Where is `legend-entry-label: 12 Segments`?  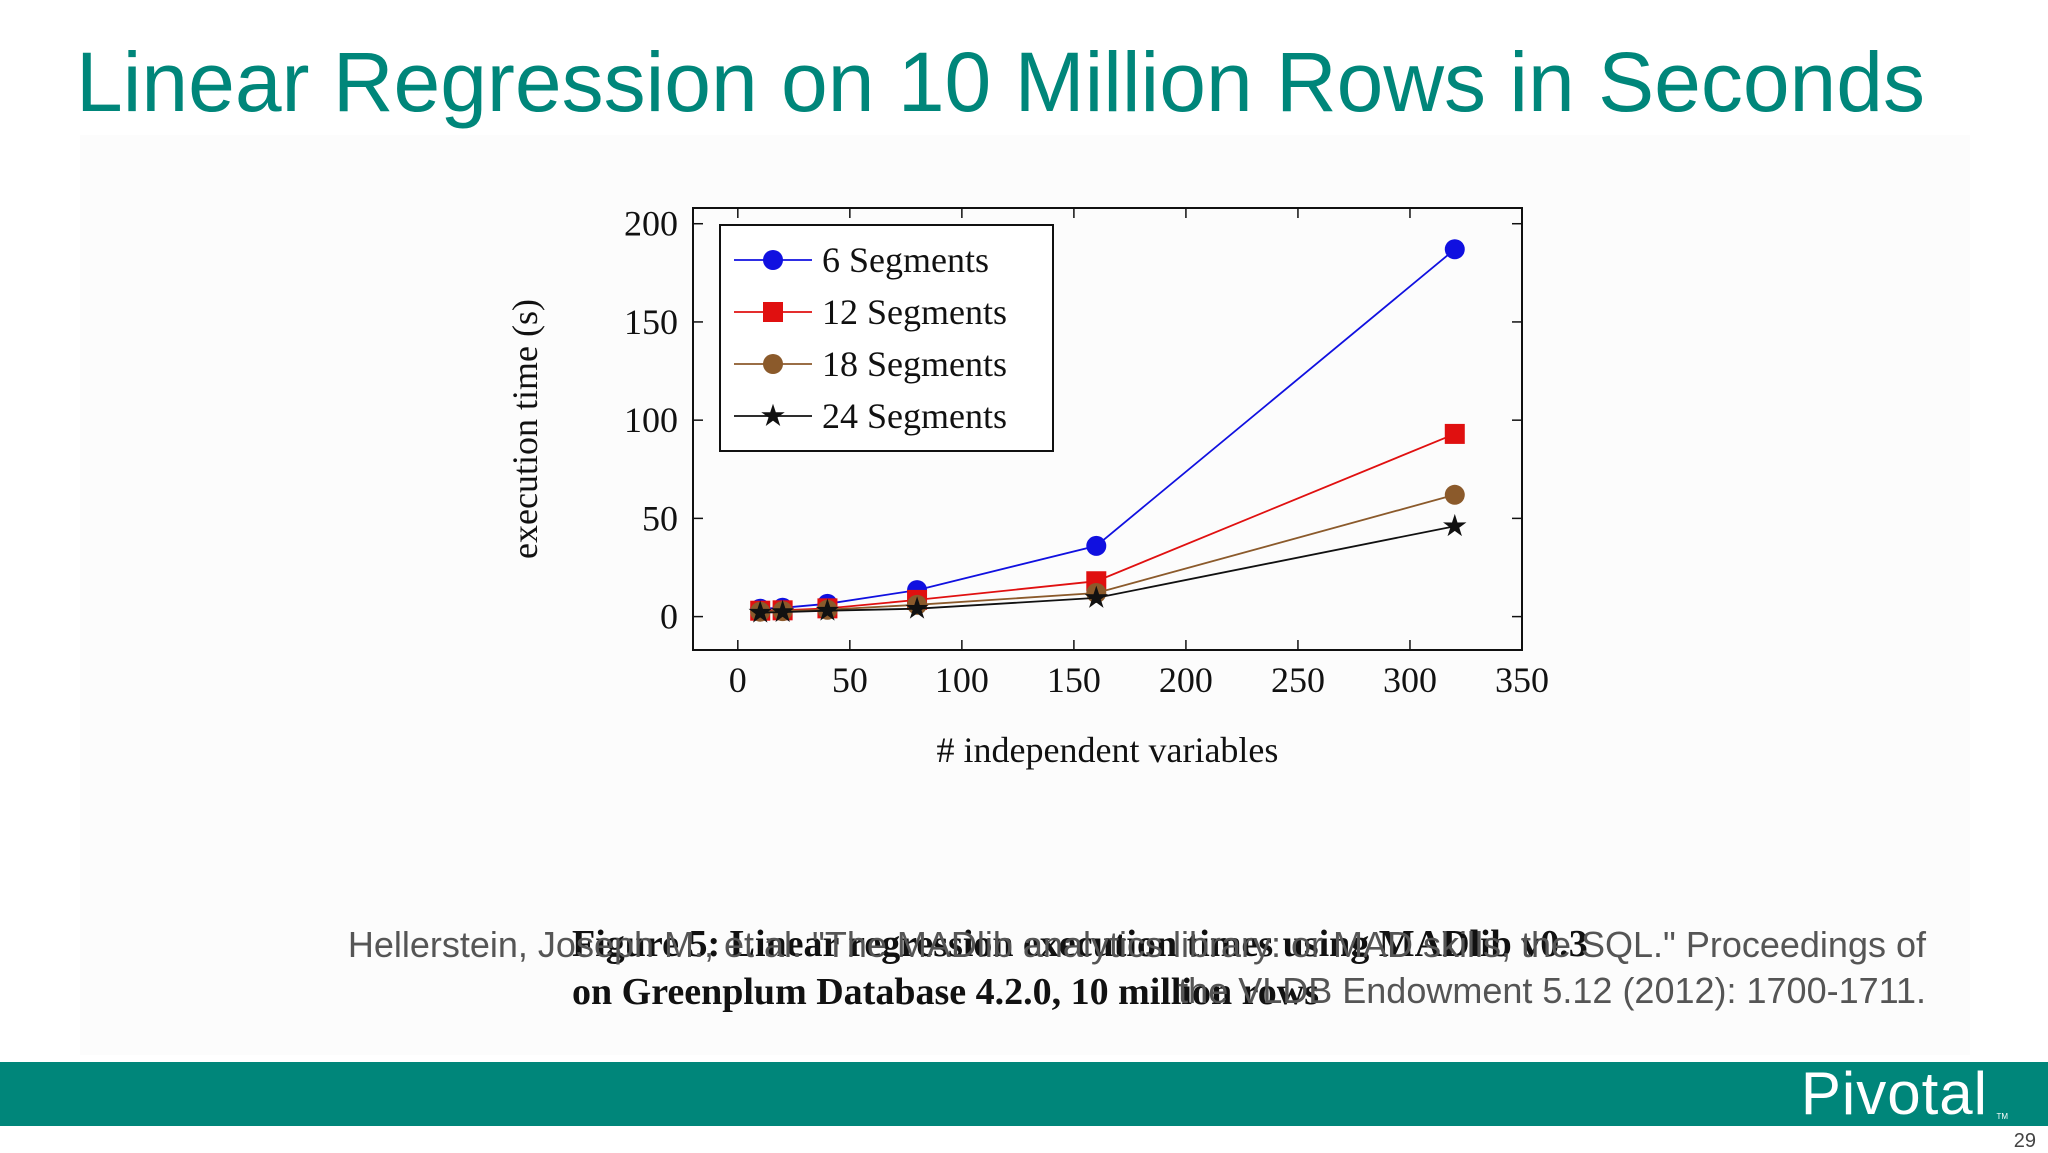 legend-entry-label: 12 Segments is located at coordinates (914, 312).